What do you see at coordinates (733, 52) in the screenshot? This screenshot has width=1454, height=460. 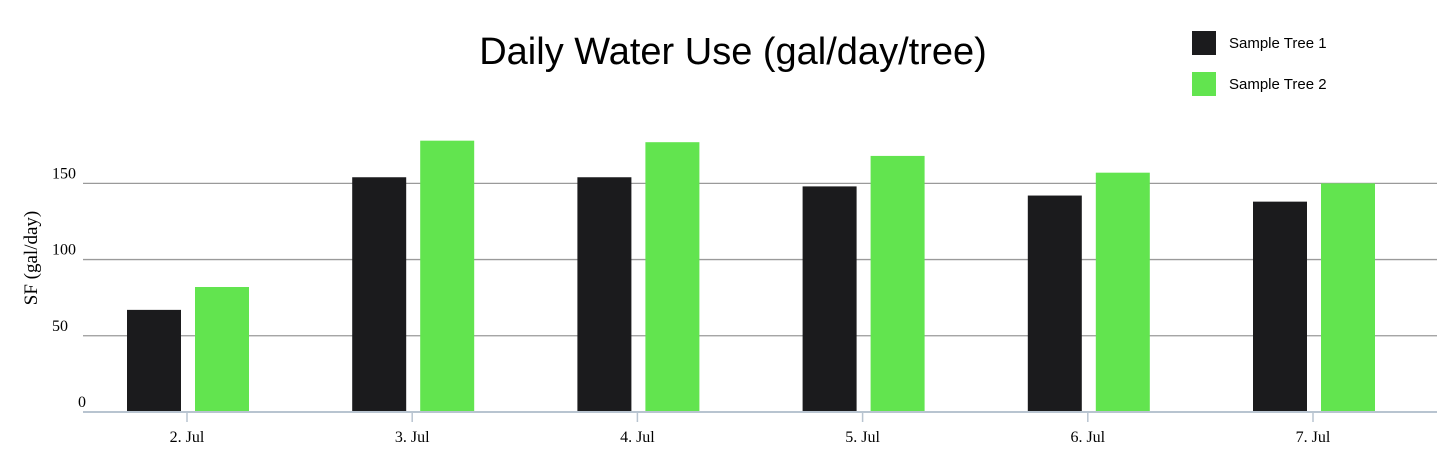 I see `chart-title: Daily Water Use (gal/day/tree)` at bounding box center [733, 52].